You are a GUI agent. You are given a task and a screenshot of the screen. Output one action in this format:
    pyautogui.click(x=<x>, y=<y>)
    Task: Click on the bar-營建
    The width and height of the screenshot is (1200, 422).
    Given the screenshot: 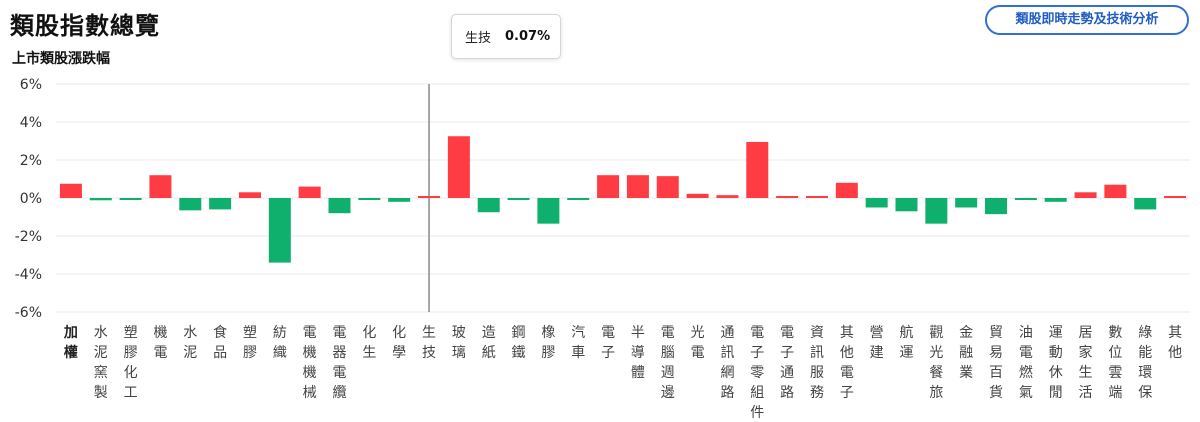 What is the action you would take?
    pyautogui.click(x=876, y=203)
    